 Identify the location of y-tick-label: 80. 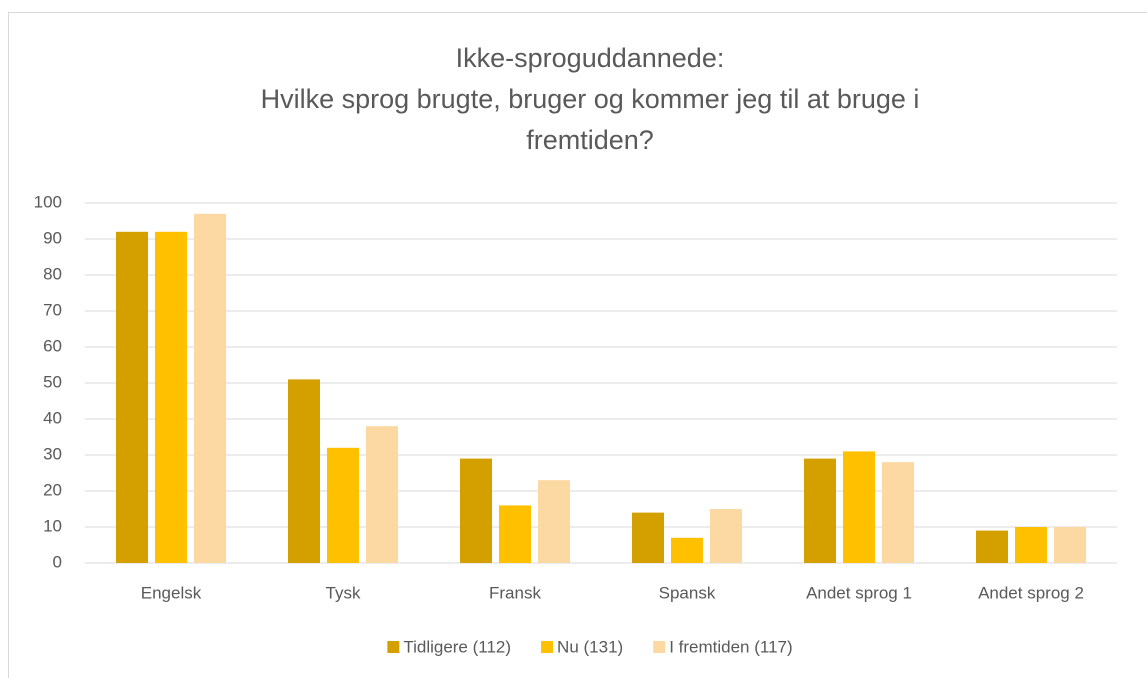
(52, 273).